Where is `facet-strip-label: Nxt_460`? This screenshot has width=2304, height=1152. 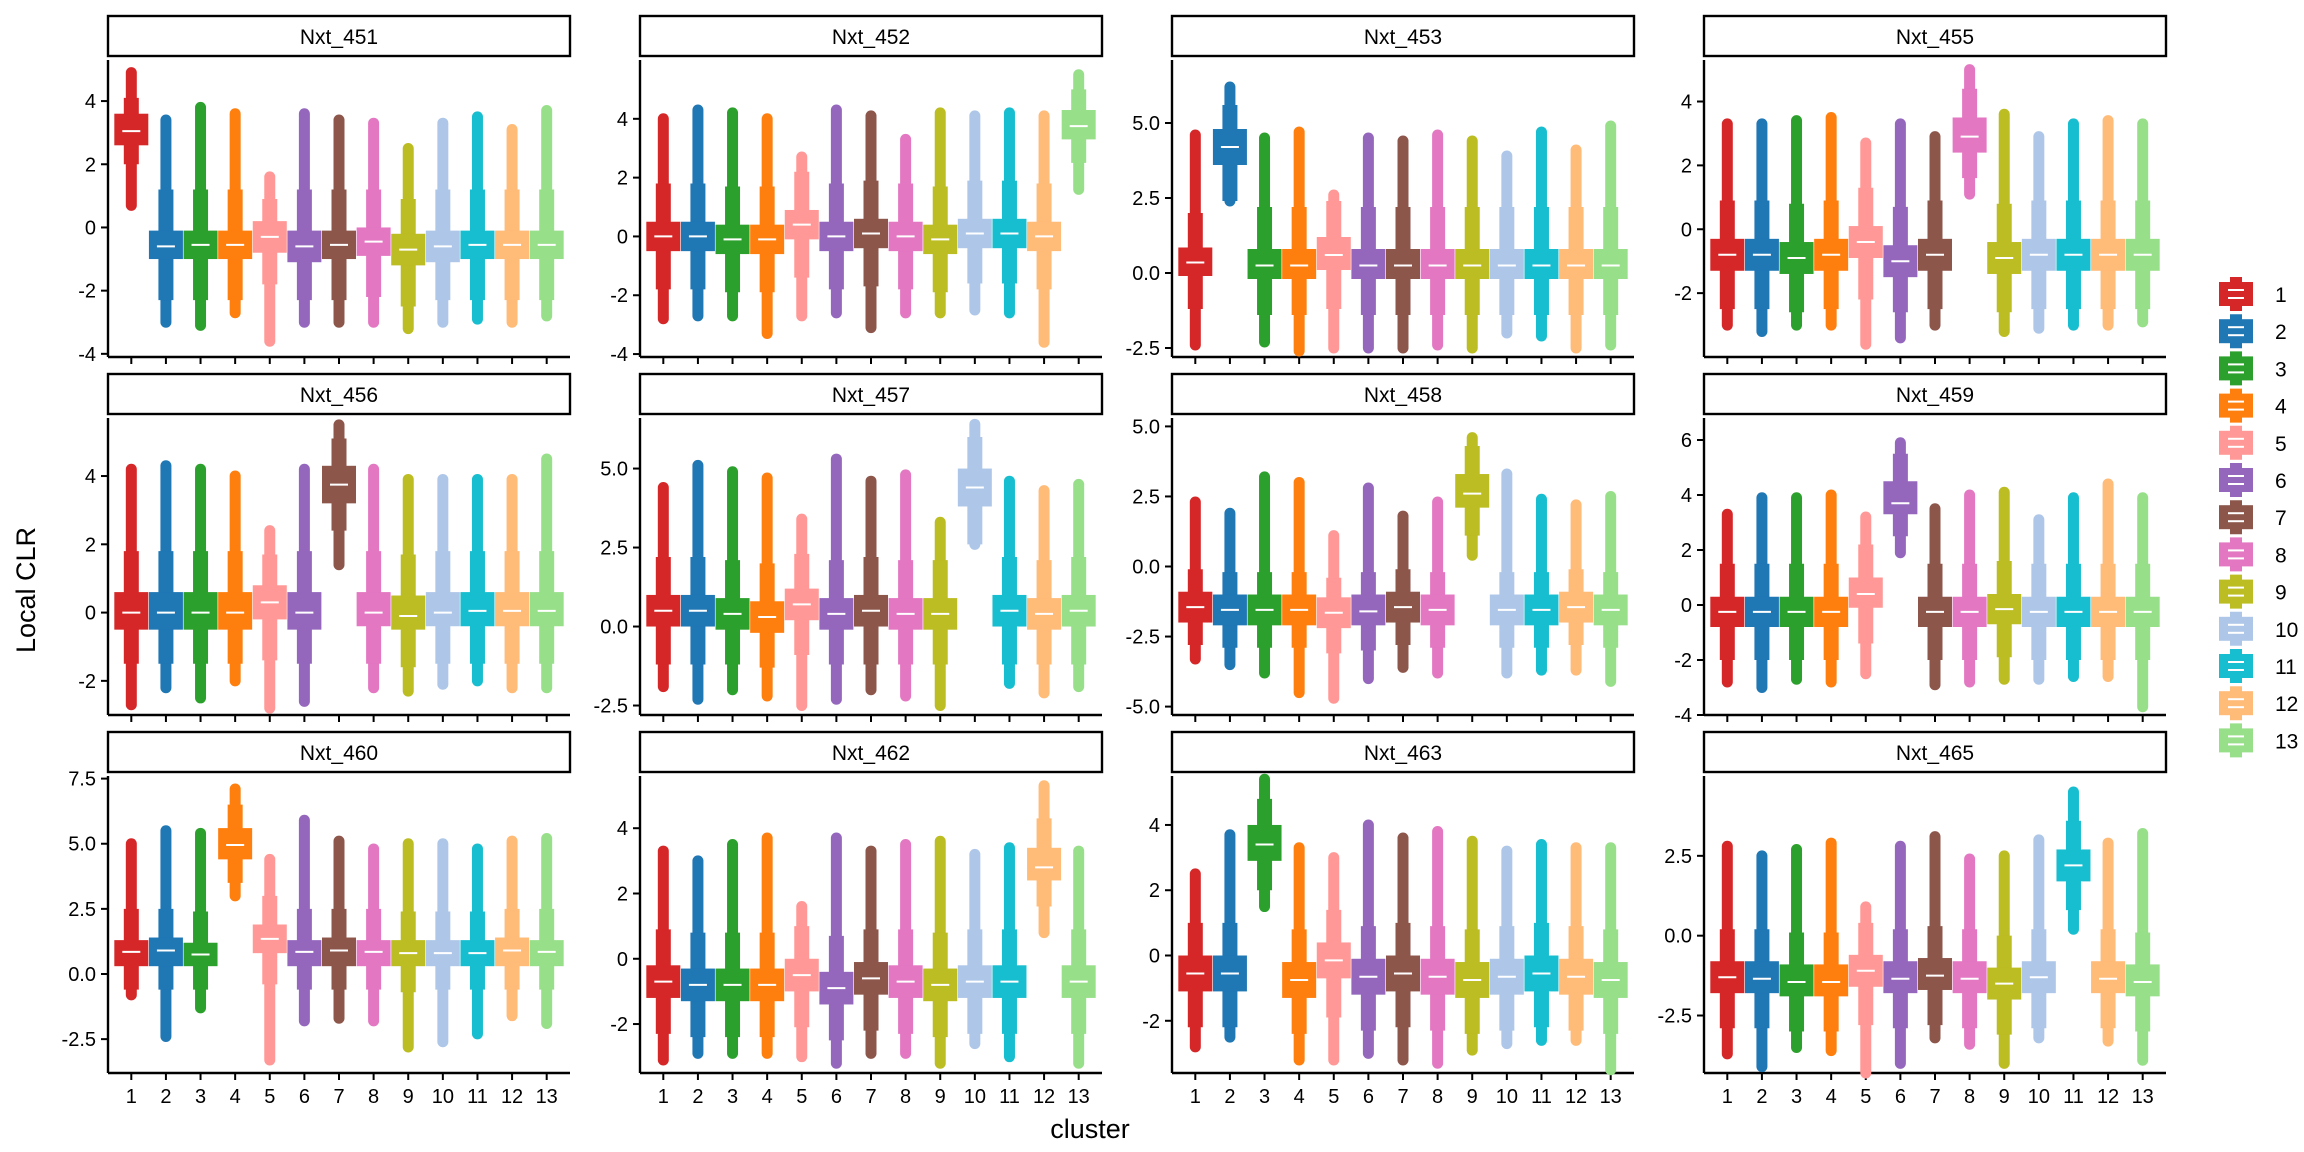
facet-strip-label: Nxt_460 is located at coordinates (339, 753).